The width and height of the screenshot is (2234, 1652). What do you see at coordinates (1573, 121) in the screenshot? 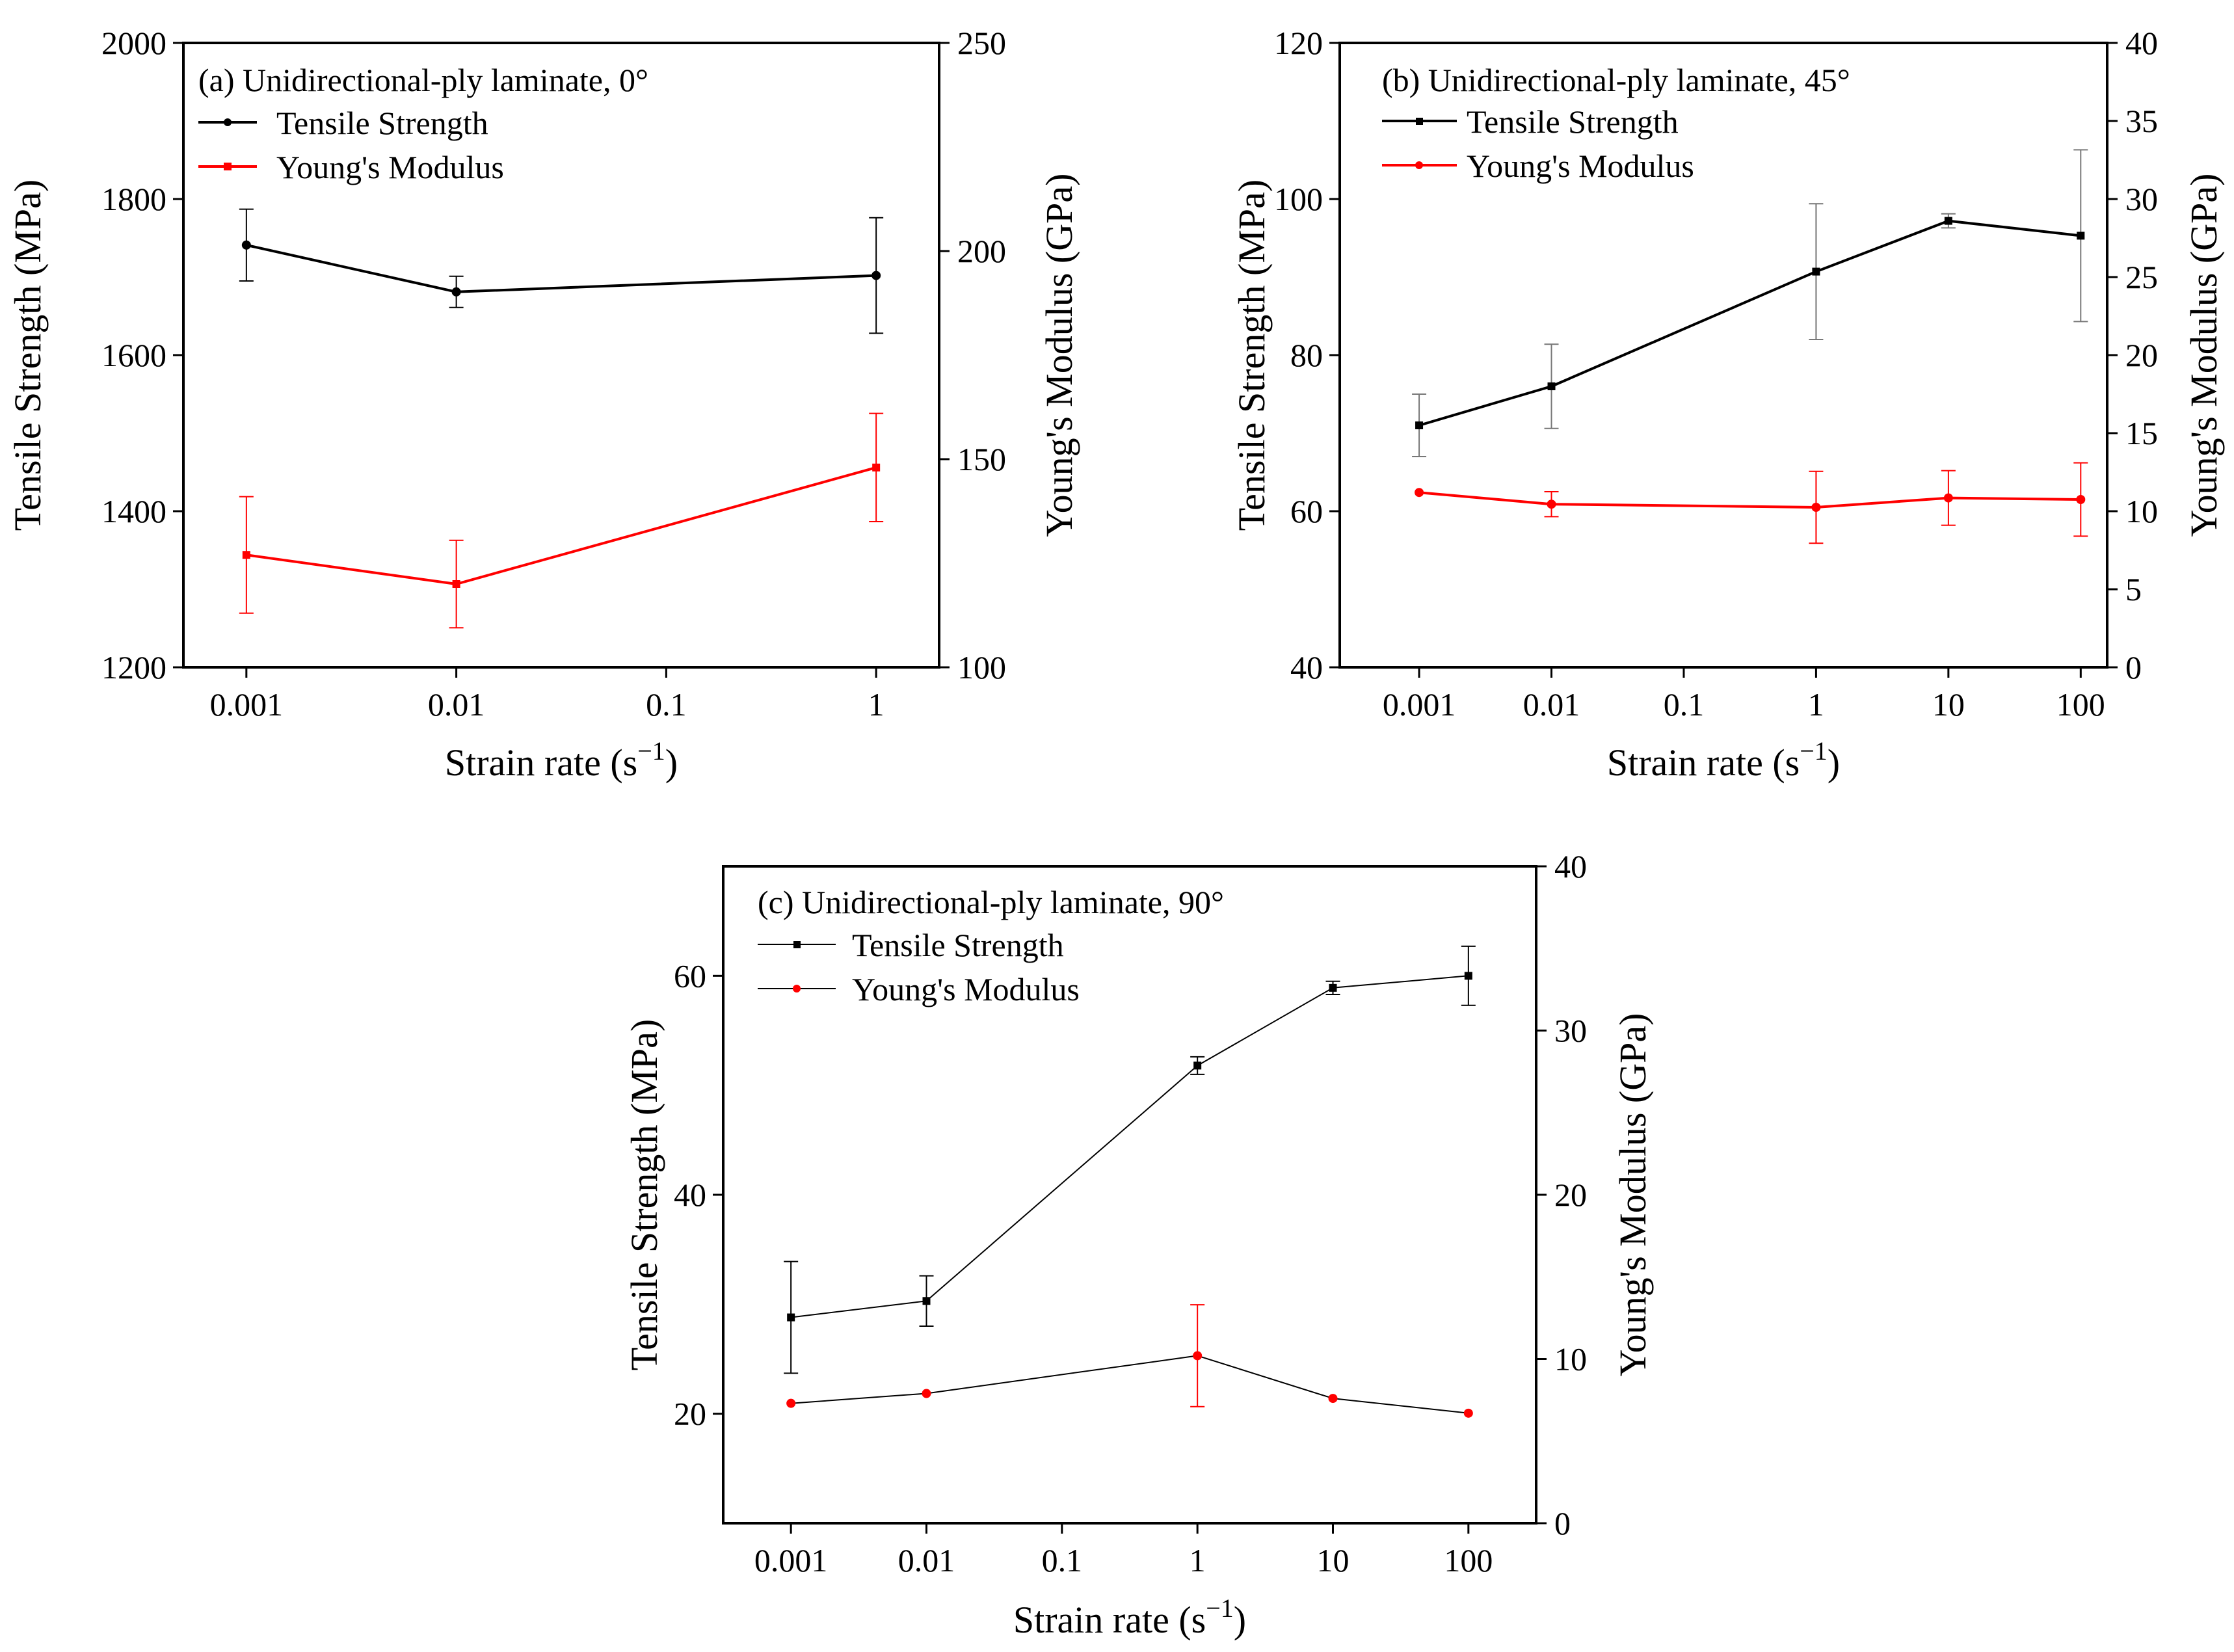
I see `panel-b-legend-label-tensile: Tensile Strength` at bounding box center [1573, 121].